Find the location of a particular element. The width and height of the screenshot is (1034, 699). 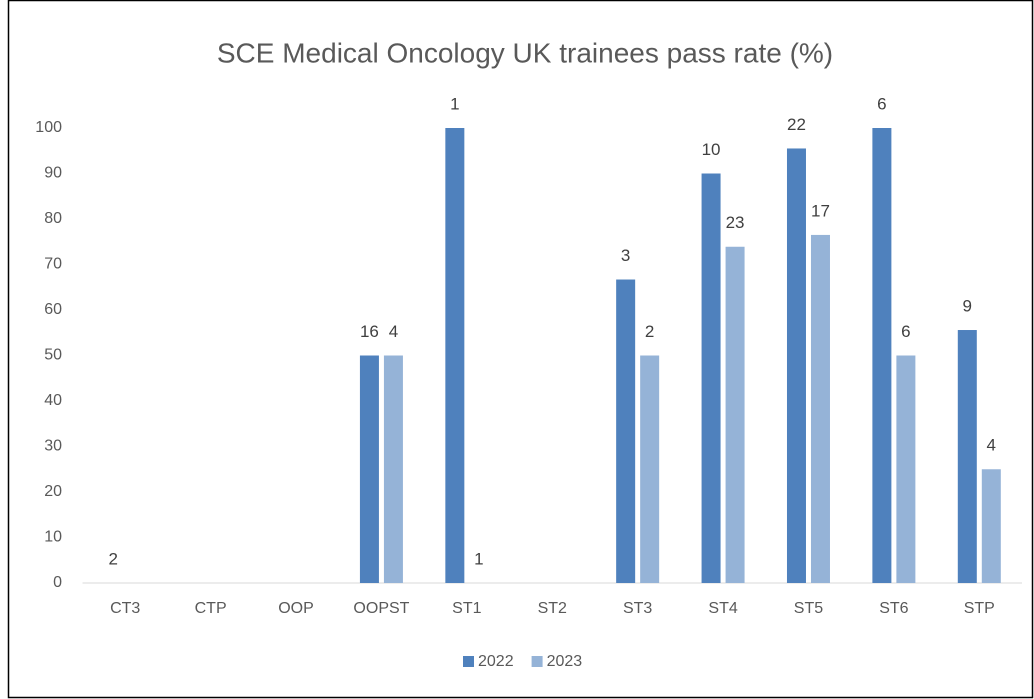

data-label: 22 is located at coordinates (796, 124).